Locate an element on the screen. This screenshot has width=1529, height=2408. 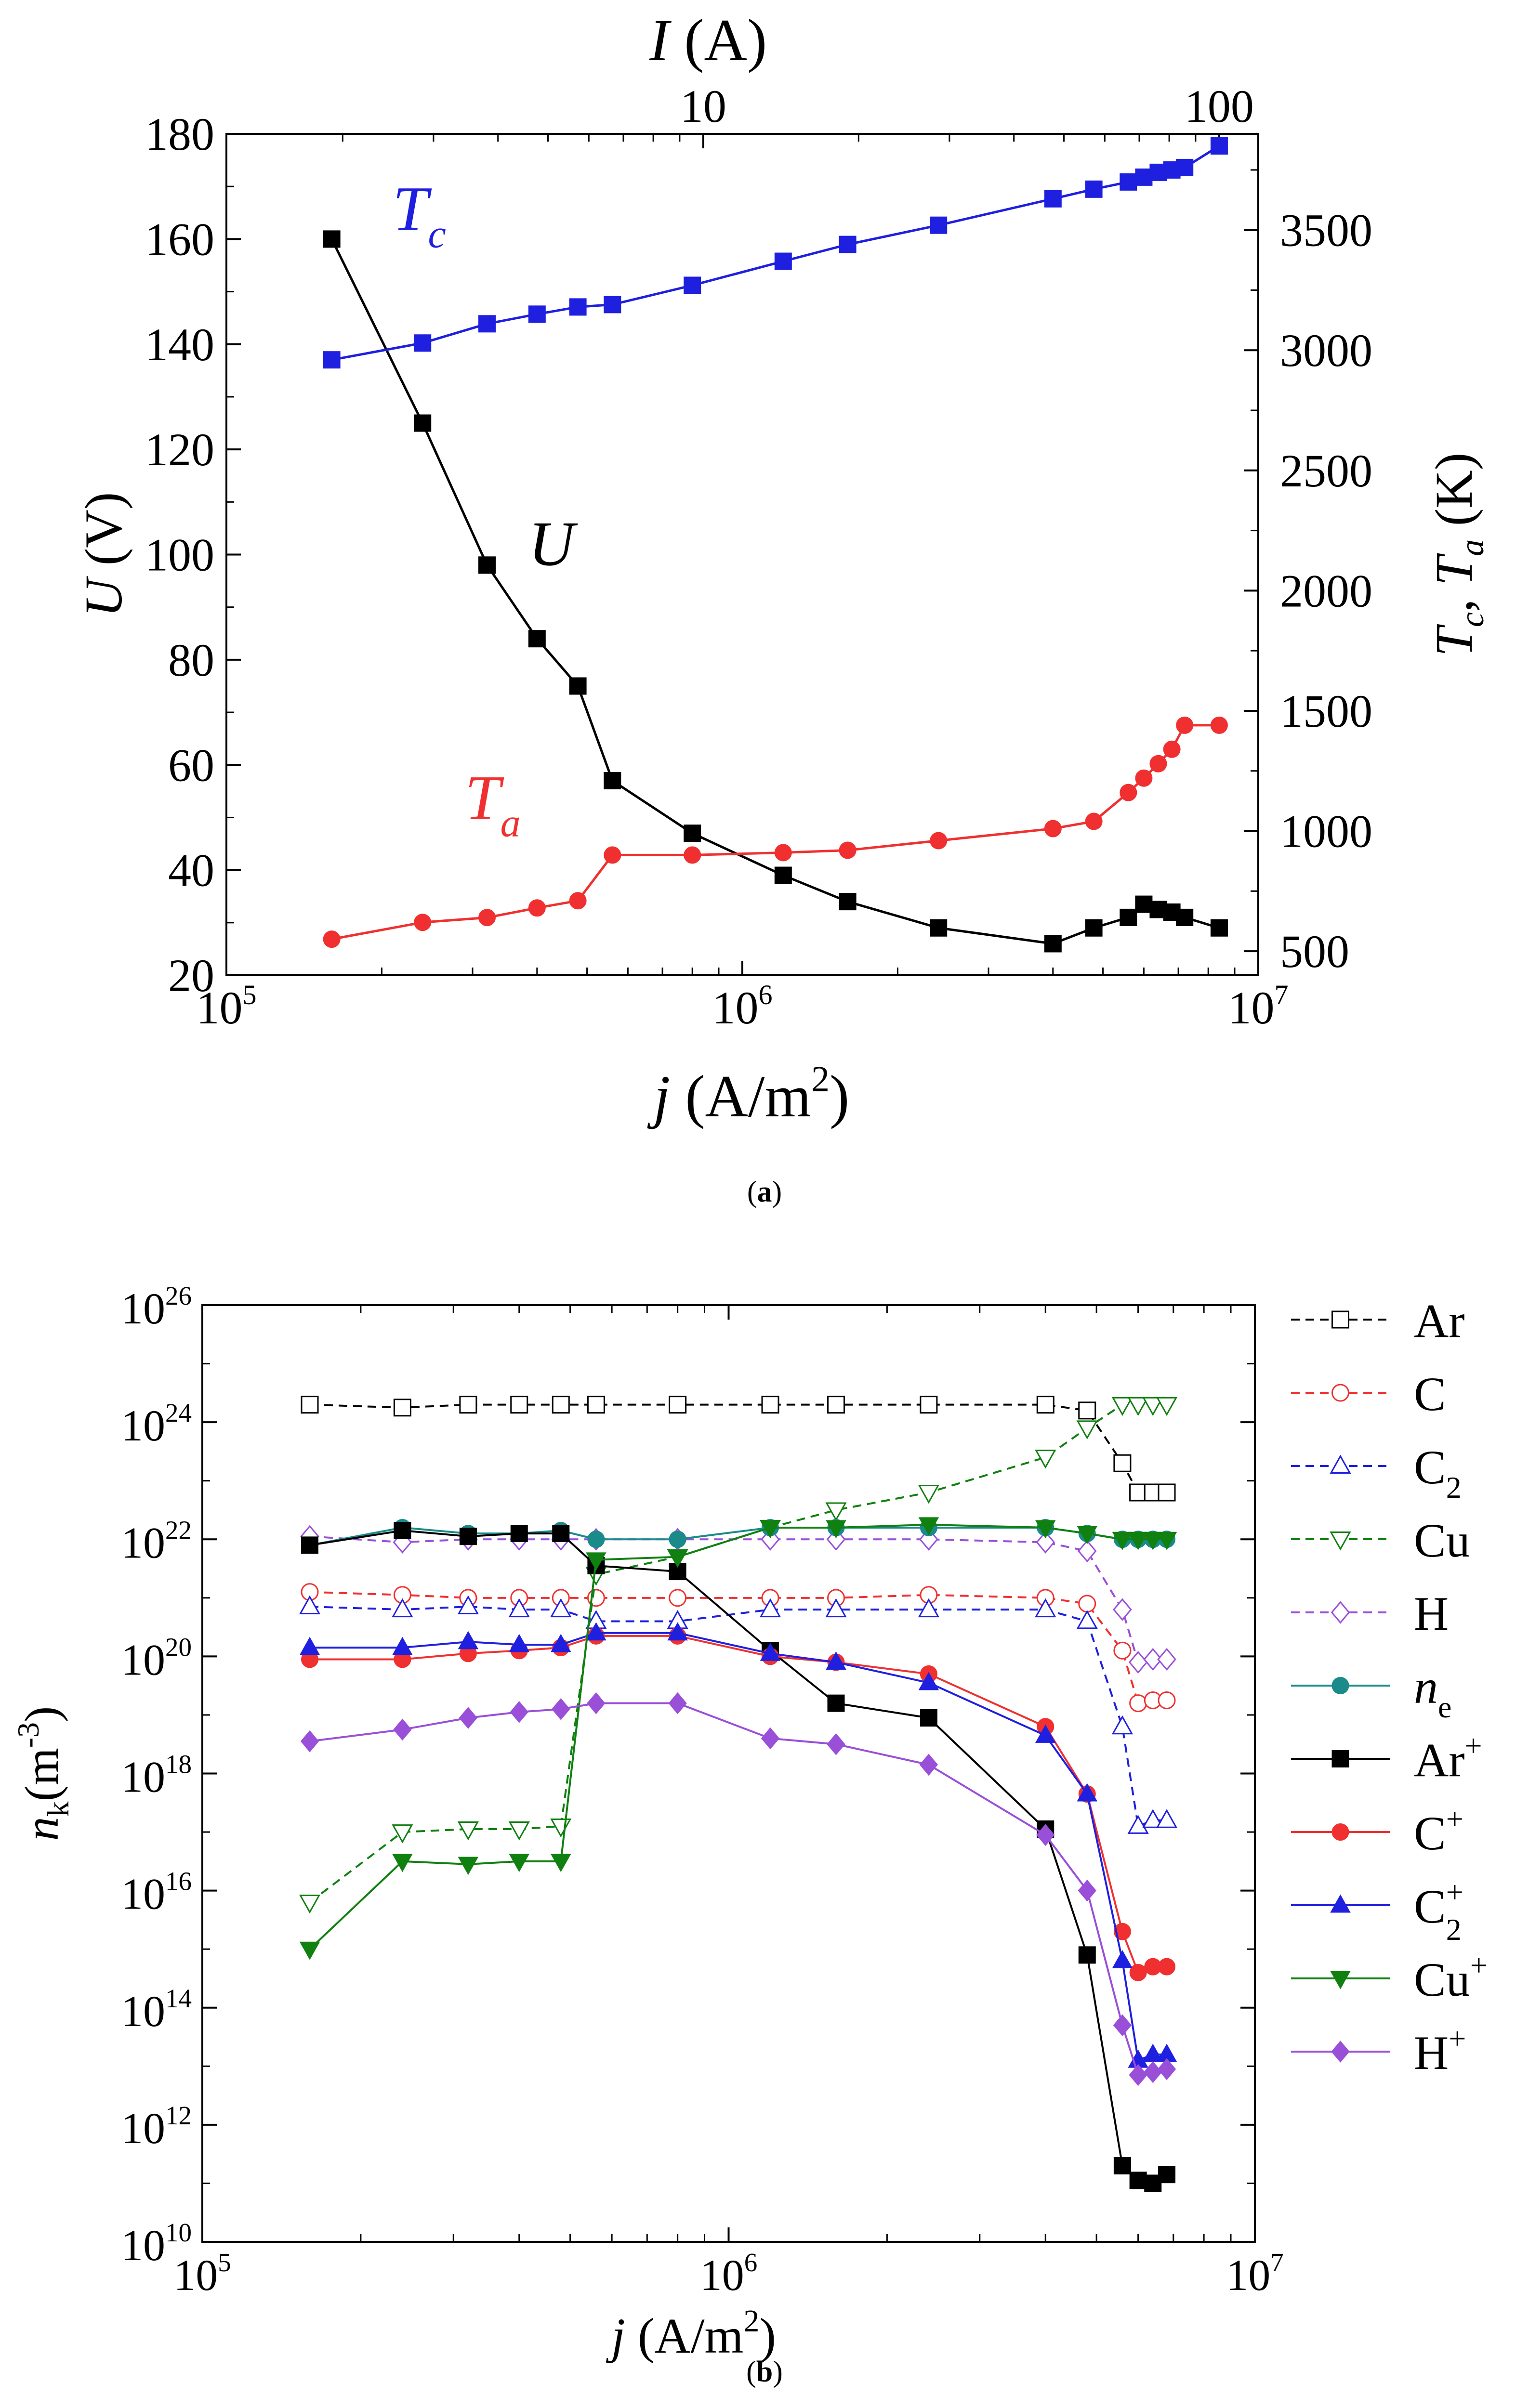
x-tick-label: 10⁵ is located at coordinates (227, 1006).